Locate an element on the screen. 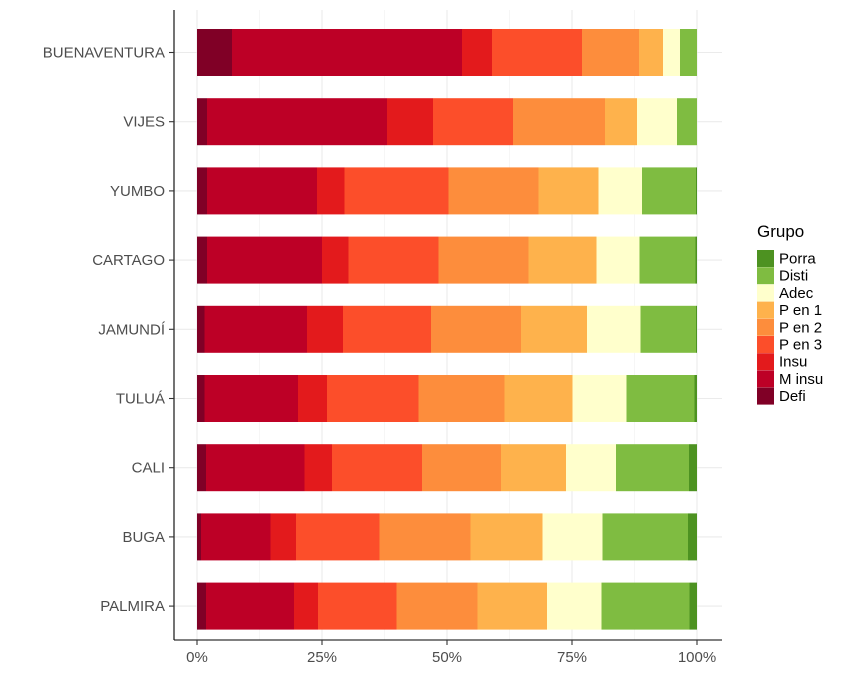 The image size is (852, 673). y-tick-label: BUENAVENTURA is located at coordinates (104, 53).